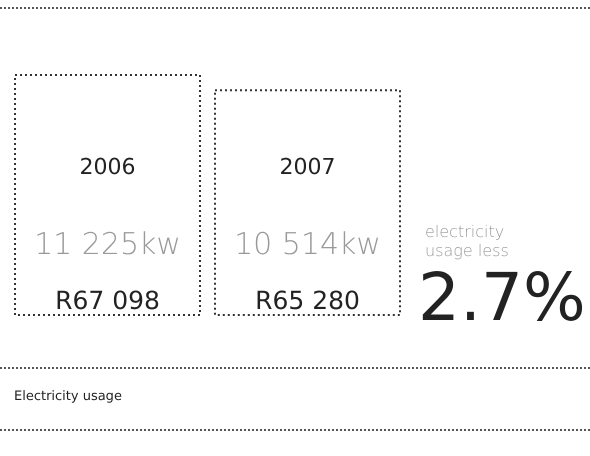 The width and height of the screenshot is (590, 456). Describe the element at coordinates (467, 241) in the screenshot. I see `text: electricity usage less` at that location.